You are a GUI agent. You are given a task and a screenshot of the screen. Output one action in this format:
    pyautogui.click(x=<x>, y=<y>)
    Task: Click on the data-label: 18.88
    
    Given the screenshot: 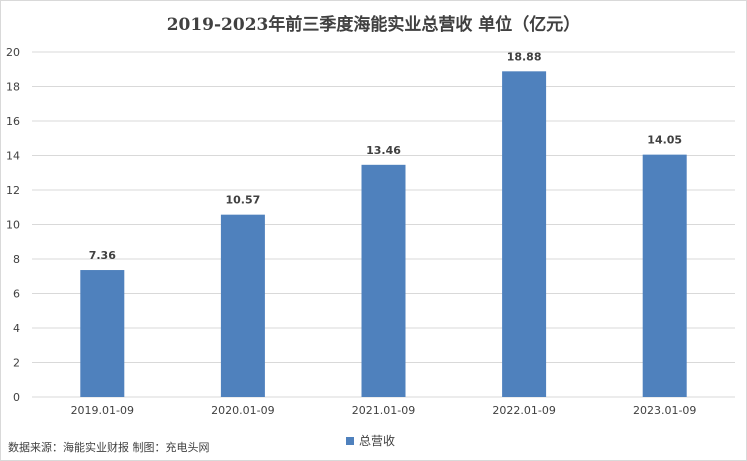 What is the action you would take?
    pyautogui.click(x=524, y=56)
    